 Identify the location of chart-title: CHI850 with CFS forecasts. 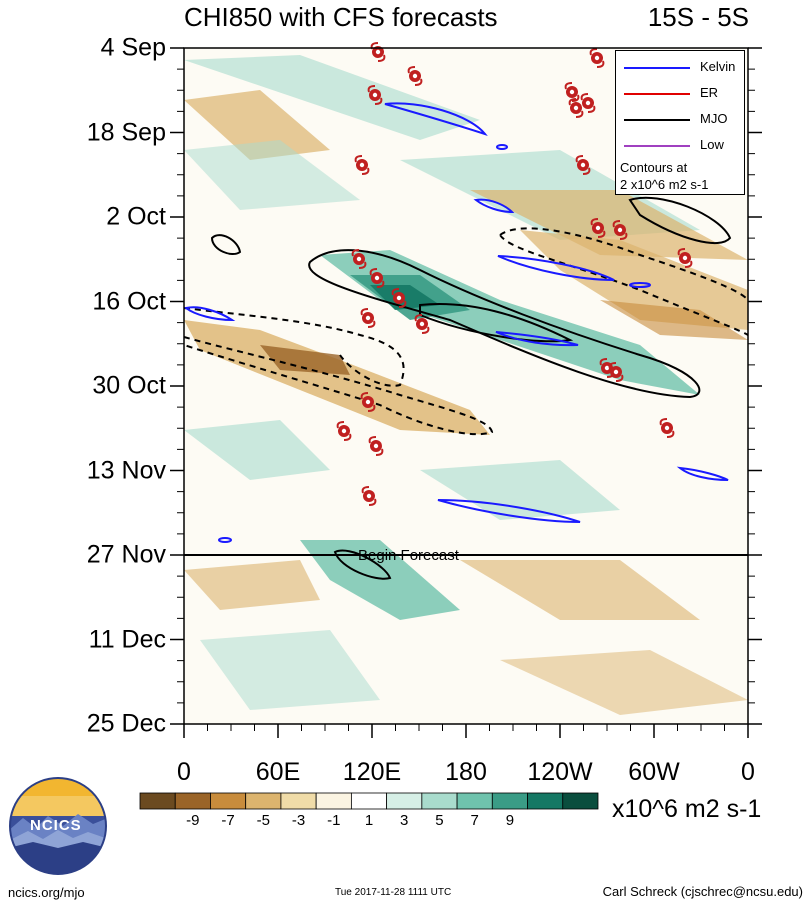
(341, 17).